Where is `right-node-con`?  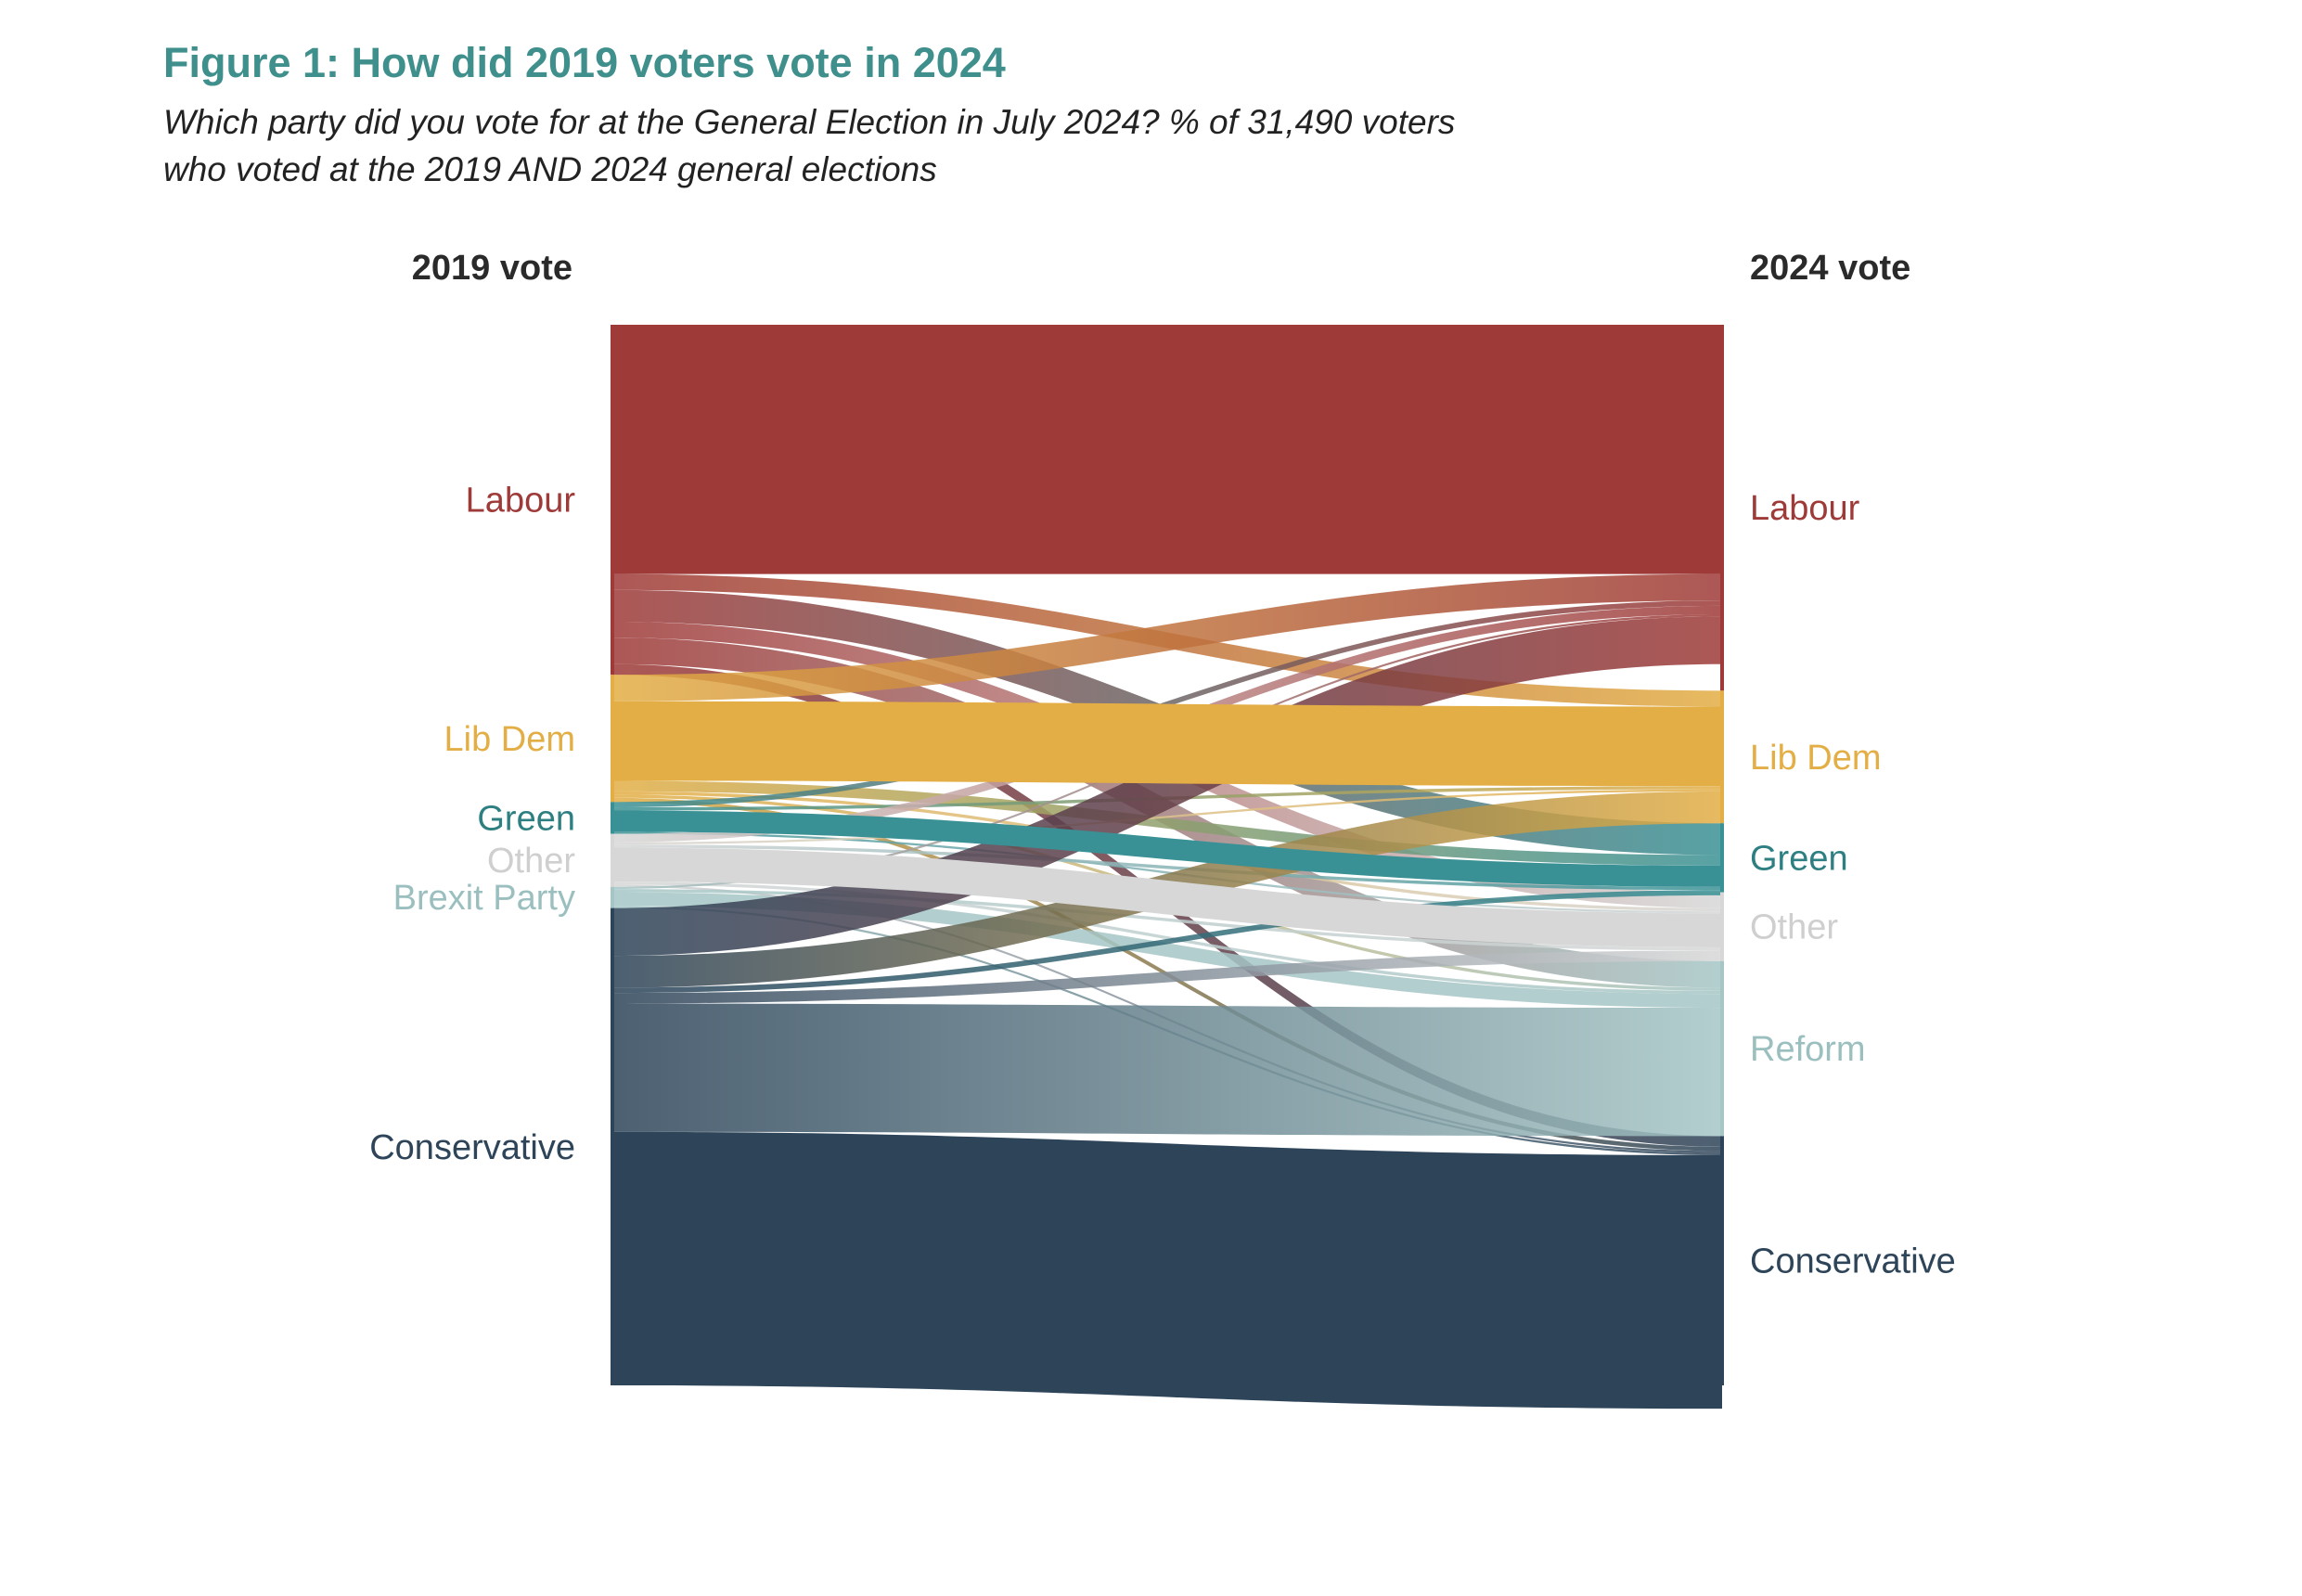
right-node-con is located at coordinates (1722, 1261).